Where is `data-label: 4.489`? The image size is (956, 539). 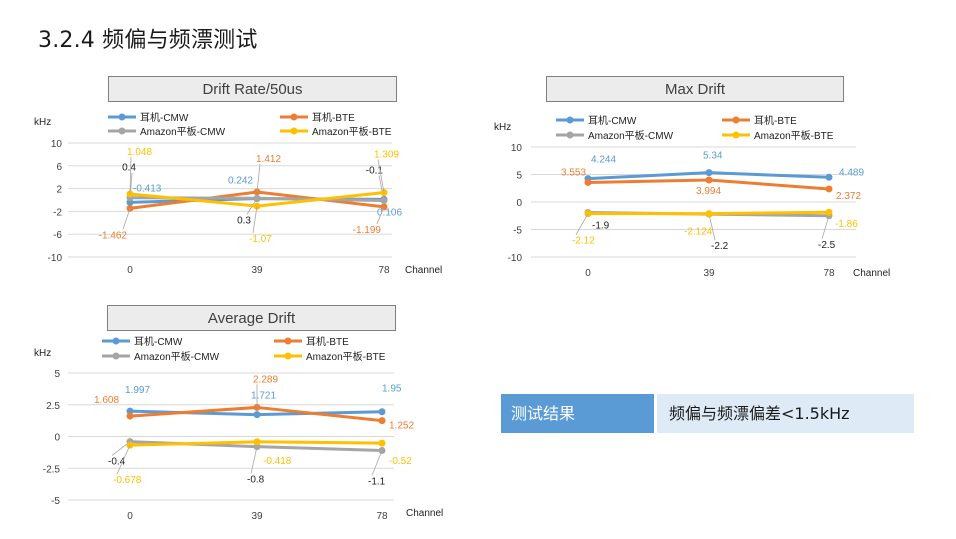
data-label: 4.489 is located at coordinates (851, 172).